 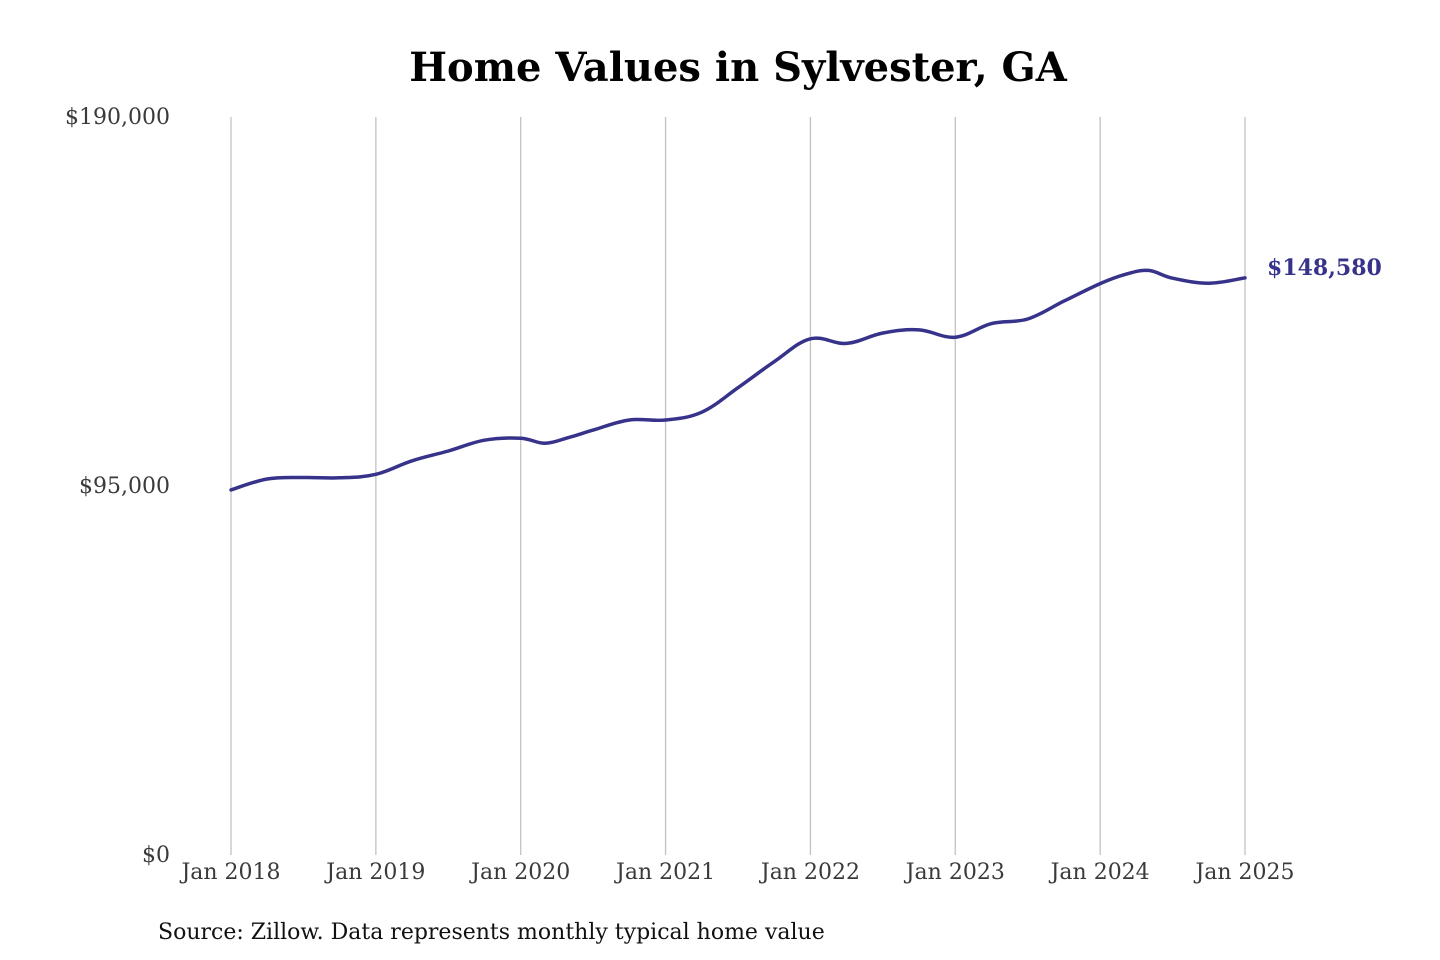 What do you see at coordinates (809, 872) in the screenshot?
I see `x-tick-label: Jan 2022` at bounding box center [809, 872].